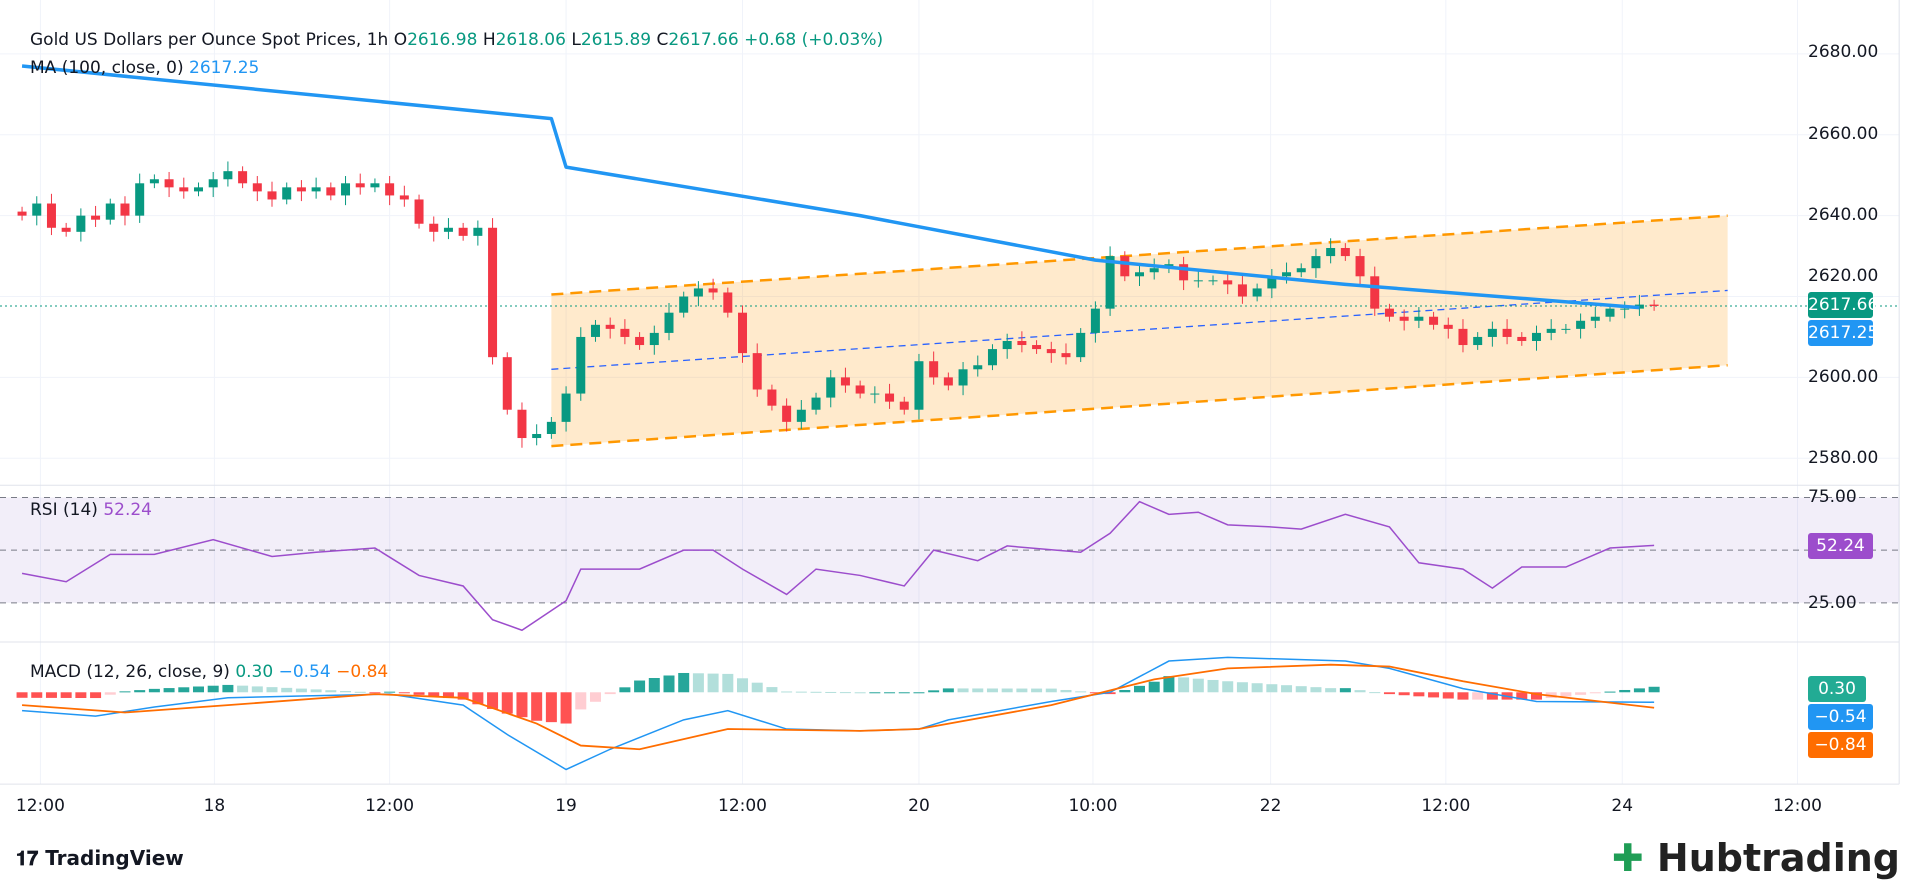 Image resolution: width=1920 pixels, height=888 pixels. I want to click on price-tick: 2680.00, so click(1843, 52).